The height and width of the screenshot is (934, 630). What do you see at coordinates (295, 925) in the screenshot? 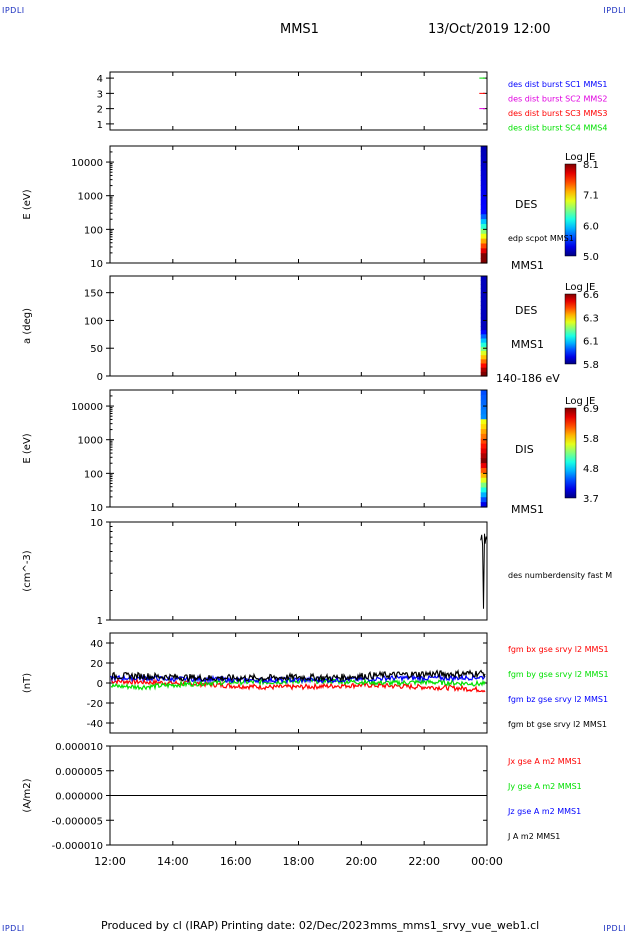
I see `footer-printing-date: Printing date: 02/Dec/2023` at bounding box center [295, 925].